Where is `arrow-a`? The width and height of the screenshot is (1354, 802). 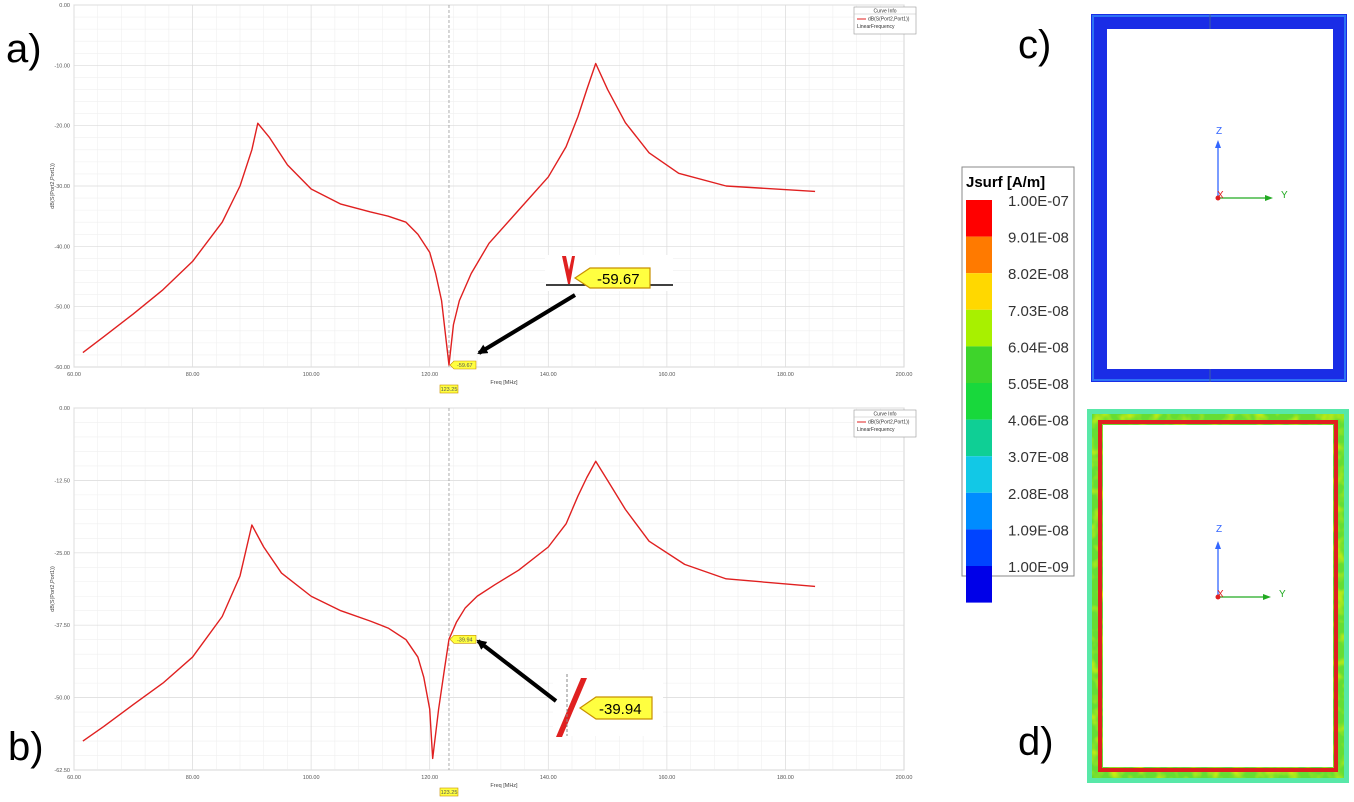
arrow-a is located at coordinates (527, 324).